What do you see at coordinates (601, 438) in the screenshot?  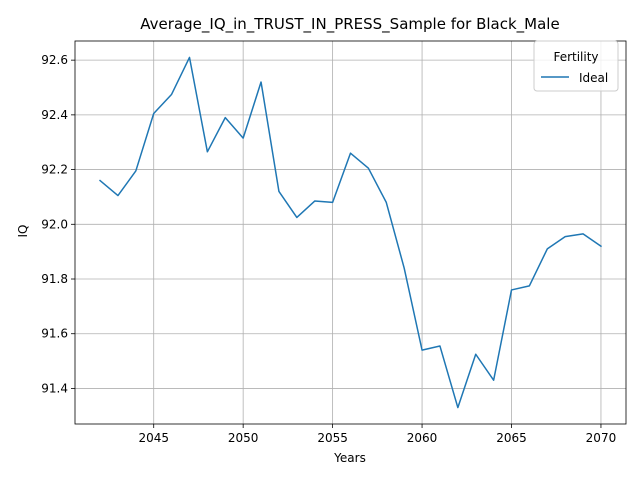 I see `x-tick-label: 2070` at bounding box center [601, 438].